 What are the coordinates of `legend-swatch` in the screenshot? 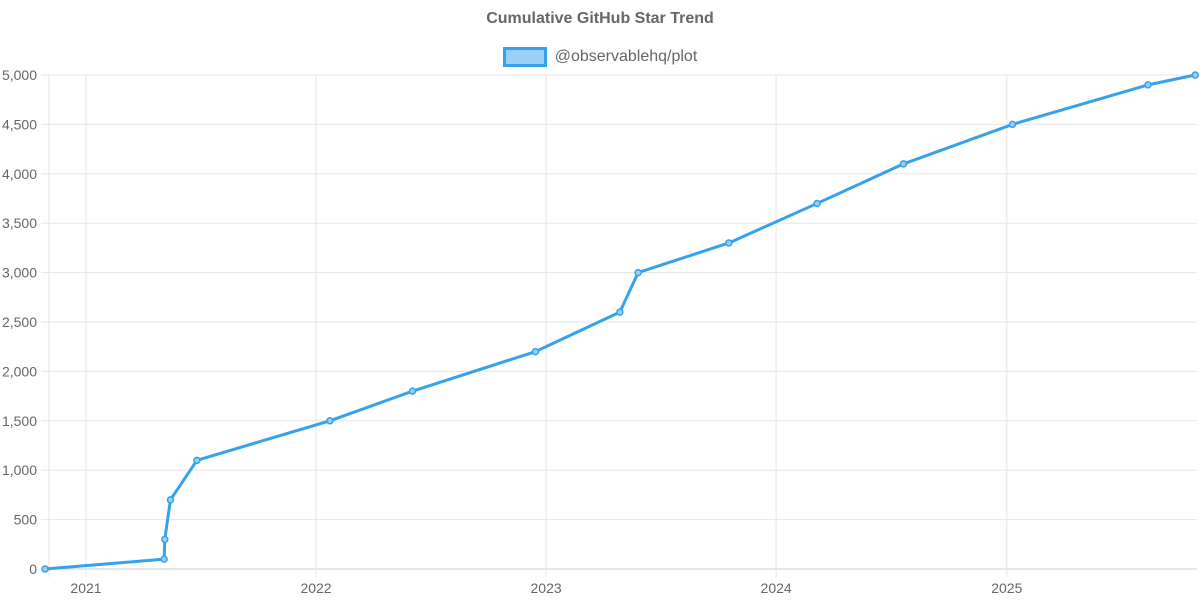 It's located at (524, 57).